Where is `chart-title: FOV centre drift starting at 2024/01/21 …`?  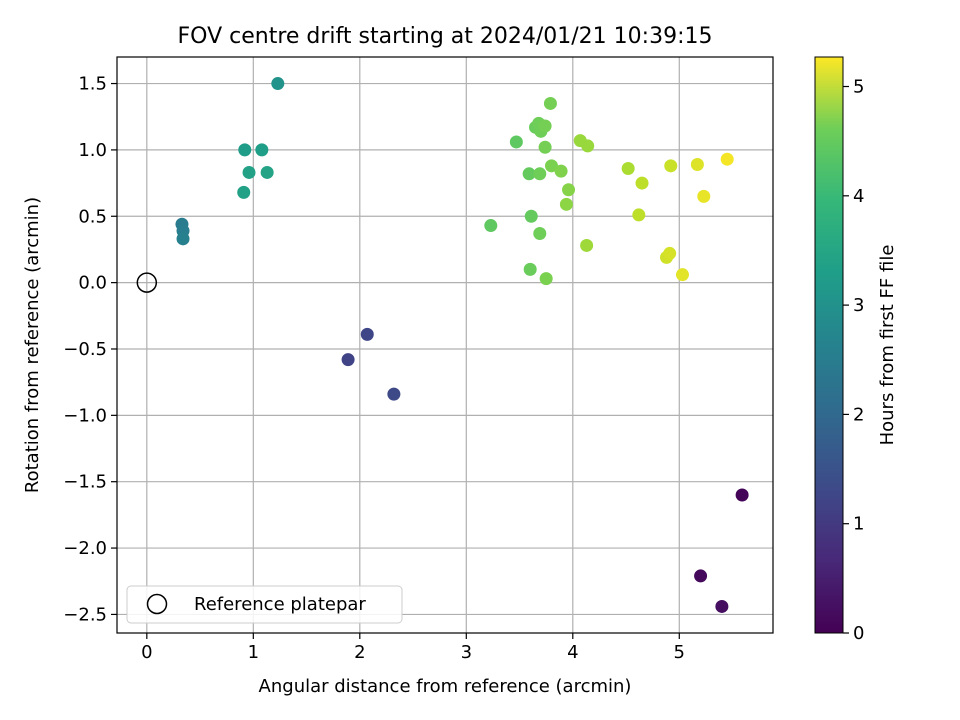
chart-title: FOV centre drift starting at 2024/01/21 … is located at coordinates (445, 36).